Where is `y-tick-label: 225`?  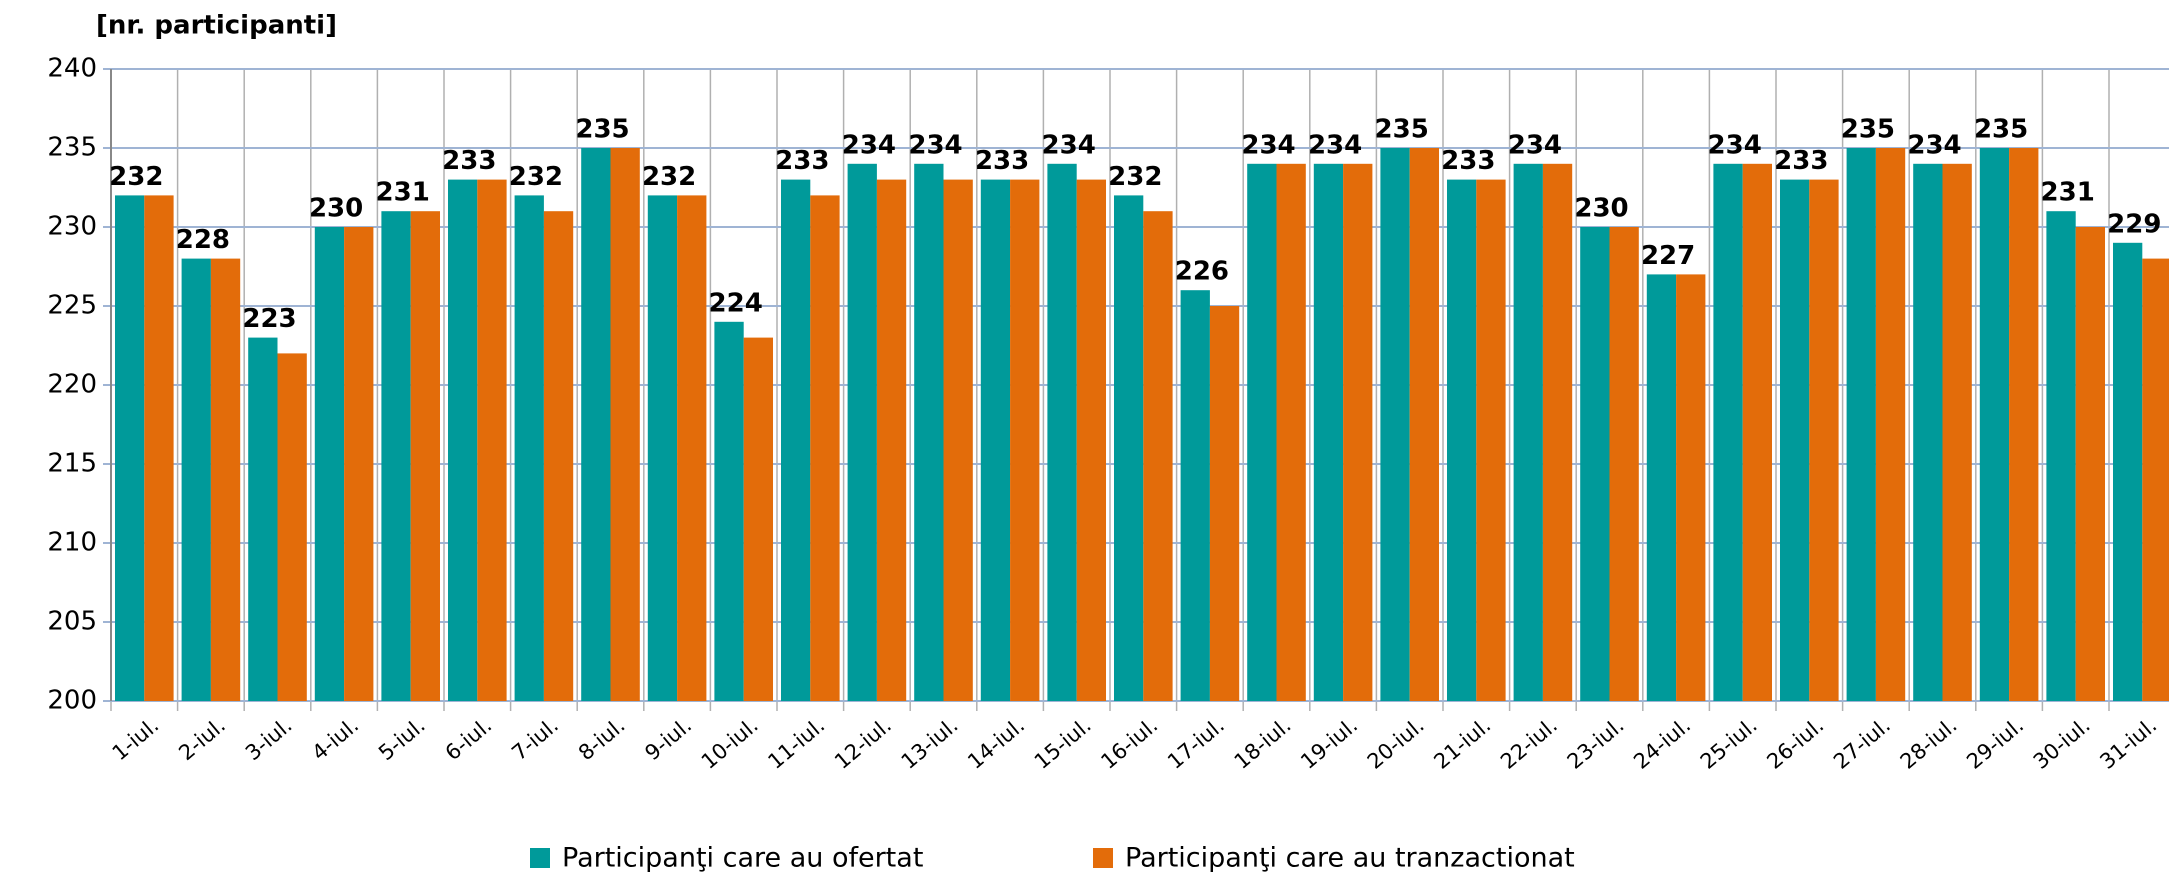 y-tick-label: 225 is located at coordinates (72, 306).